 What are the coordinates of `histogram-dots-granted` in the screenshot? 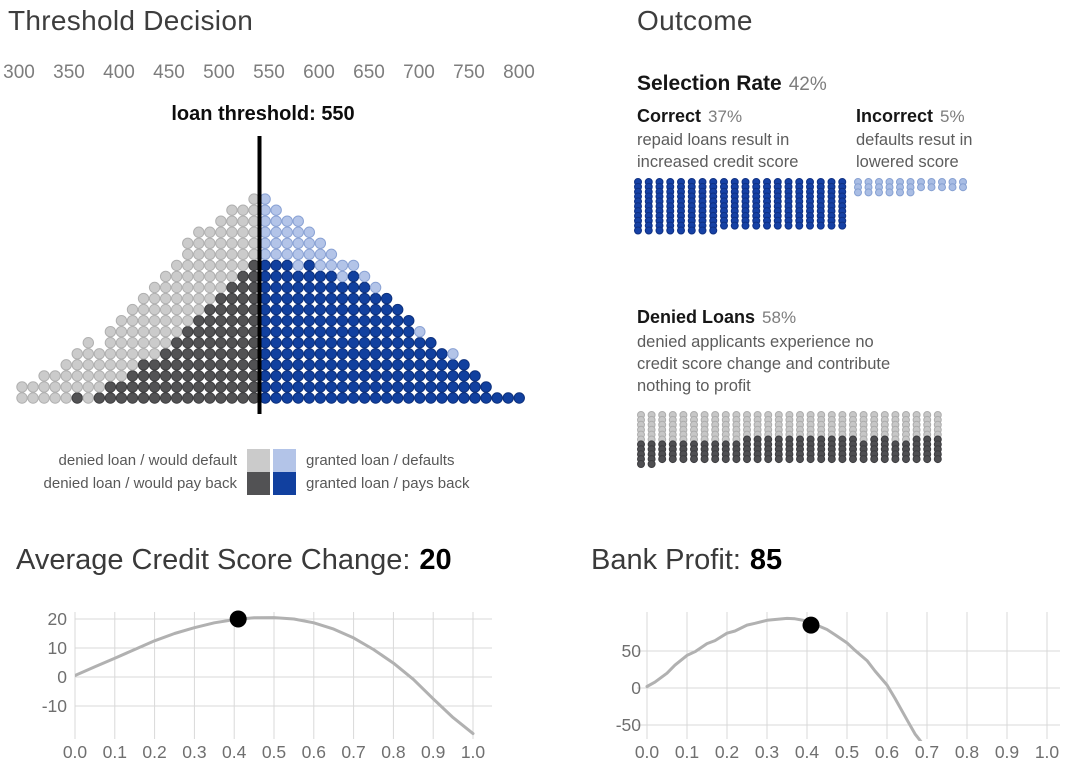 It's located at (392, 298).